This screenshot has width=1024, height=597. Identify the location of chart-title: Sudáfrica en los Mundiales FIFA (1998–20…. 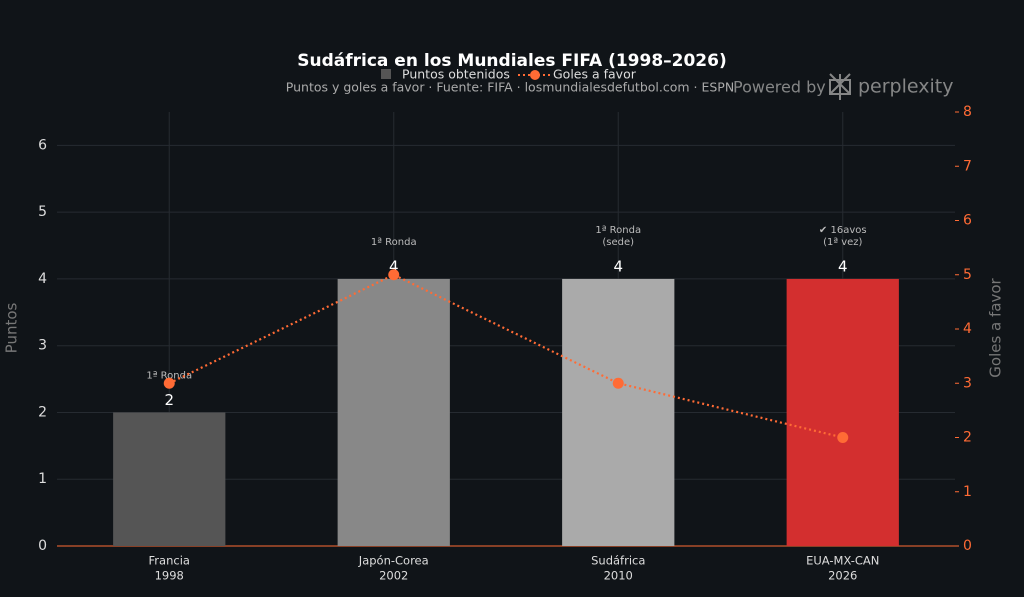
(511, 61).